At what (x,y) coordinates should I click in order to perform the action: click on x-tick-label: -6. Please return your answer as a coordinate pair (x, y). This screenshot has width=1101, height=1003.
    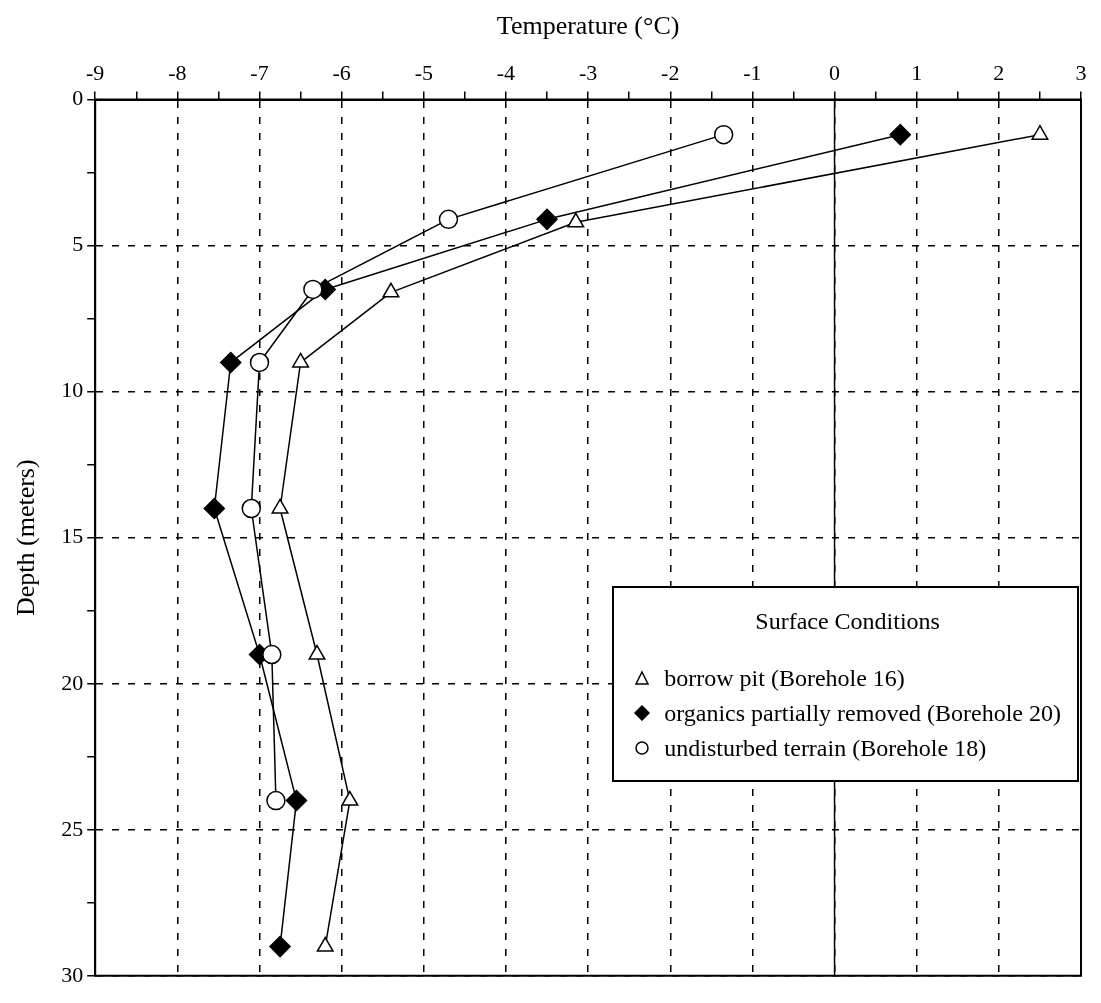
    Looking at the image, I should click on (341, 73).